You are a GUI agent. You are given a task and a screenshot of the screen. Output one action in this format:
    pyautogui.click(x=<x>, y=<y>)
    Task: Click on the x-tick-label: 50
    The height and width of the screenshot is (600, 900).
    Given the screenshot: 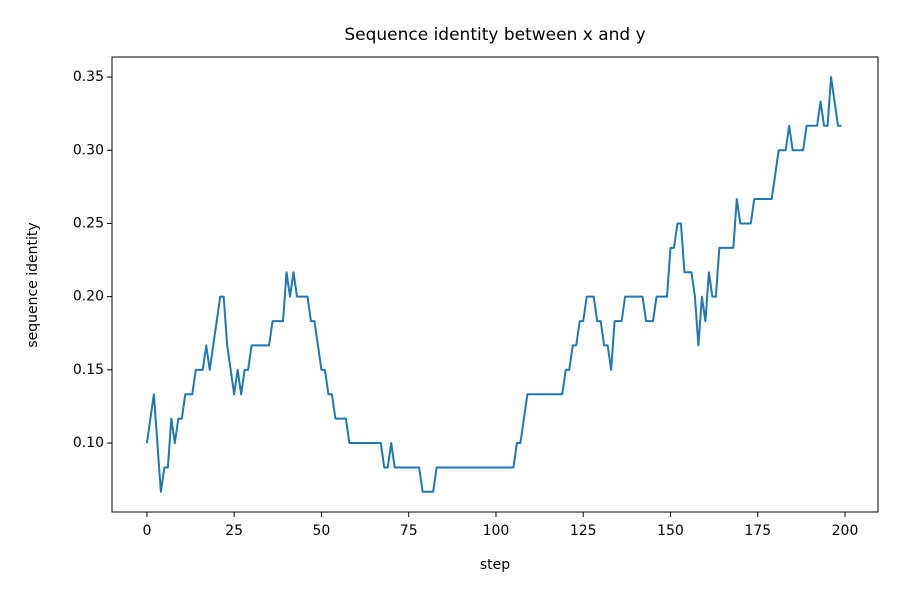 What is the action you would take?
    pyautogui.click(x=322, y=531)
    